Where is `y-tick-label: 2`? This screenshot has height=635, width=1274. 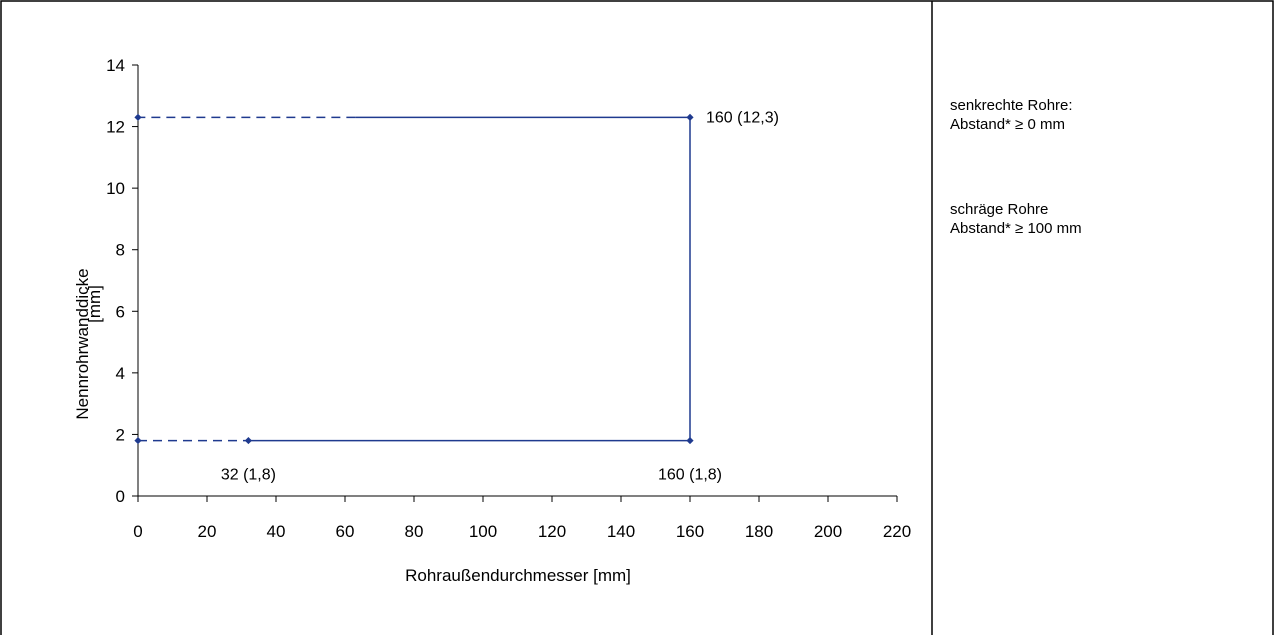 y-tick-label: 2 is located at coordinates (120, 434).